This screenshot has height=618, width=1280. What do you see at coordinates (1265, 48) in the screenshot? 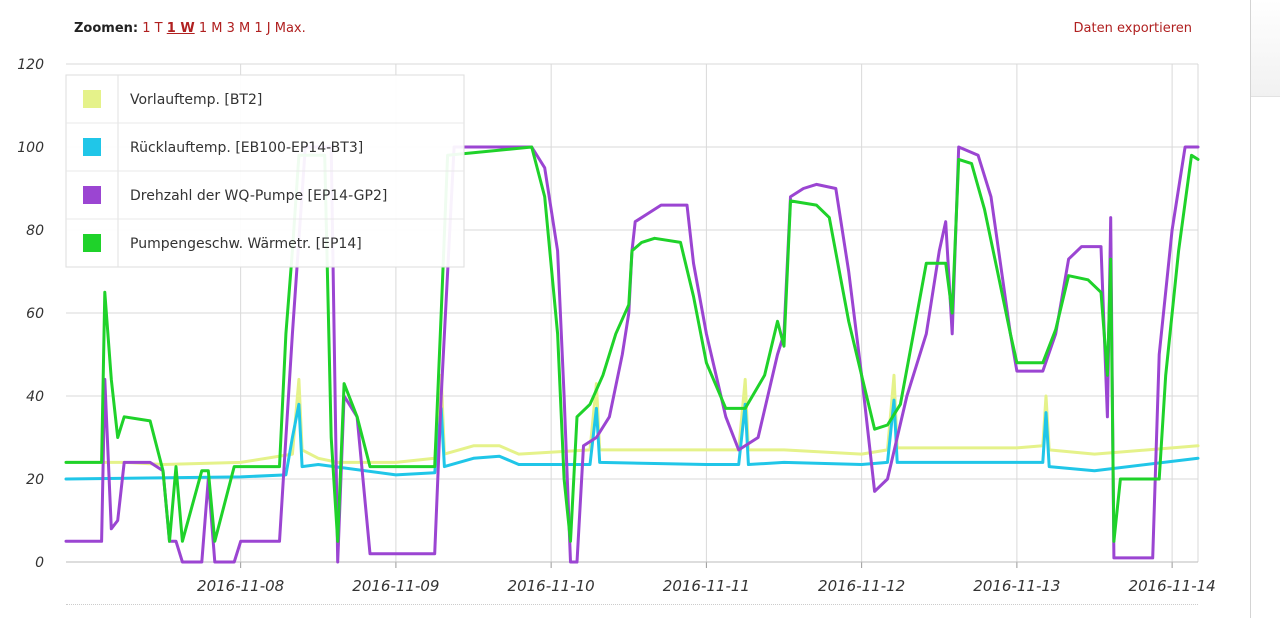
I see `right-panel-header` at bounding box center [1265, 48].